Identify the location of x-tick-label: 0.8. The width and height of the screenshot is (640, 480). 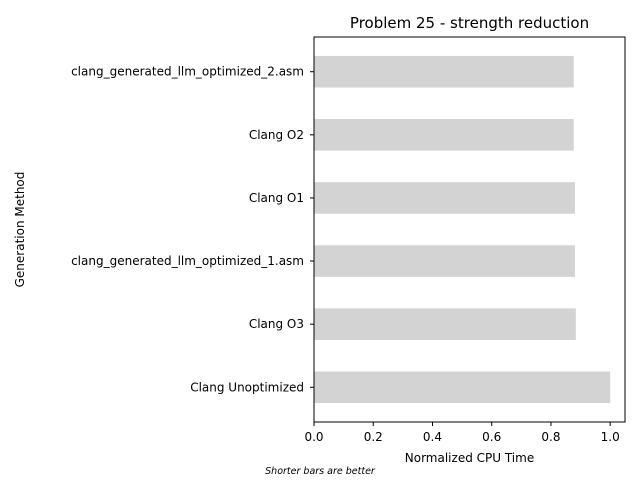
(550, 437).